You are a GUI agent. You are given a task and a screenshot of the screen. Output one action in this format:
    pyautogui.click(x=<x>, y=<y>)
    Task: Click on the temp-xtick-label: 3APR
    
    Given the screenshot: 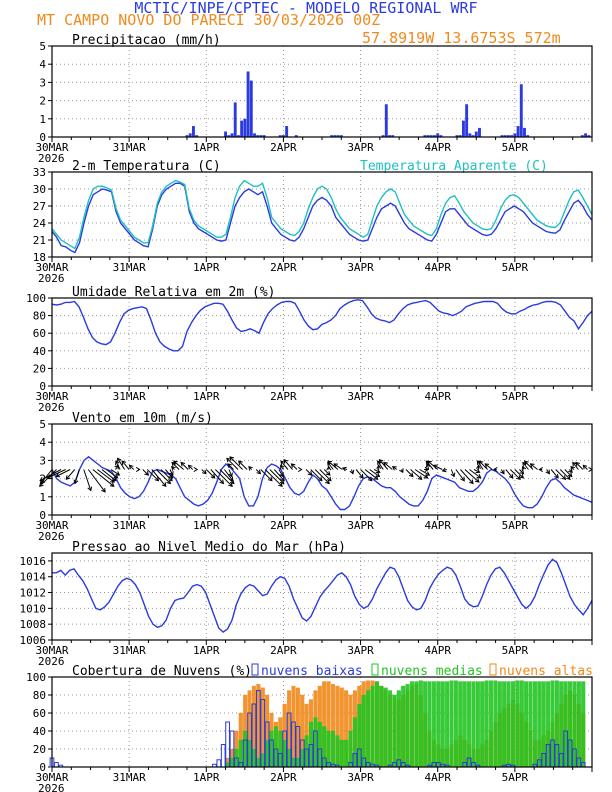 What is the action you would take?
    pyautogui.click(x=360, y=267)
    